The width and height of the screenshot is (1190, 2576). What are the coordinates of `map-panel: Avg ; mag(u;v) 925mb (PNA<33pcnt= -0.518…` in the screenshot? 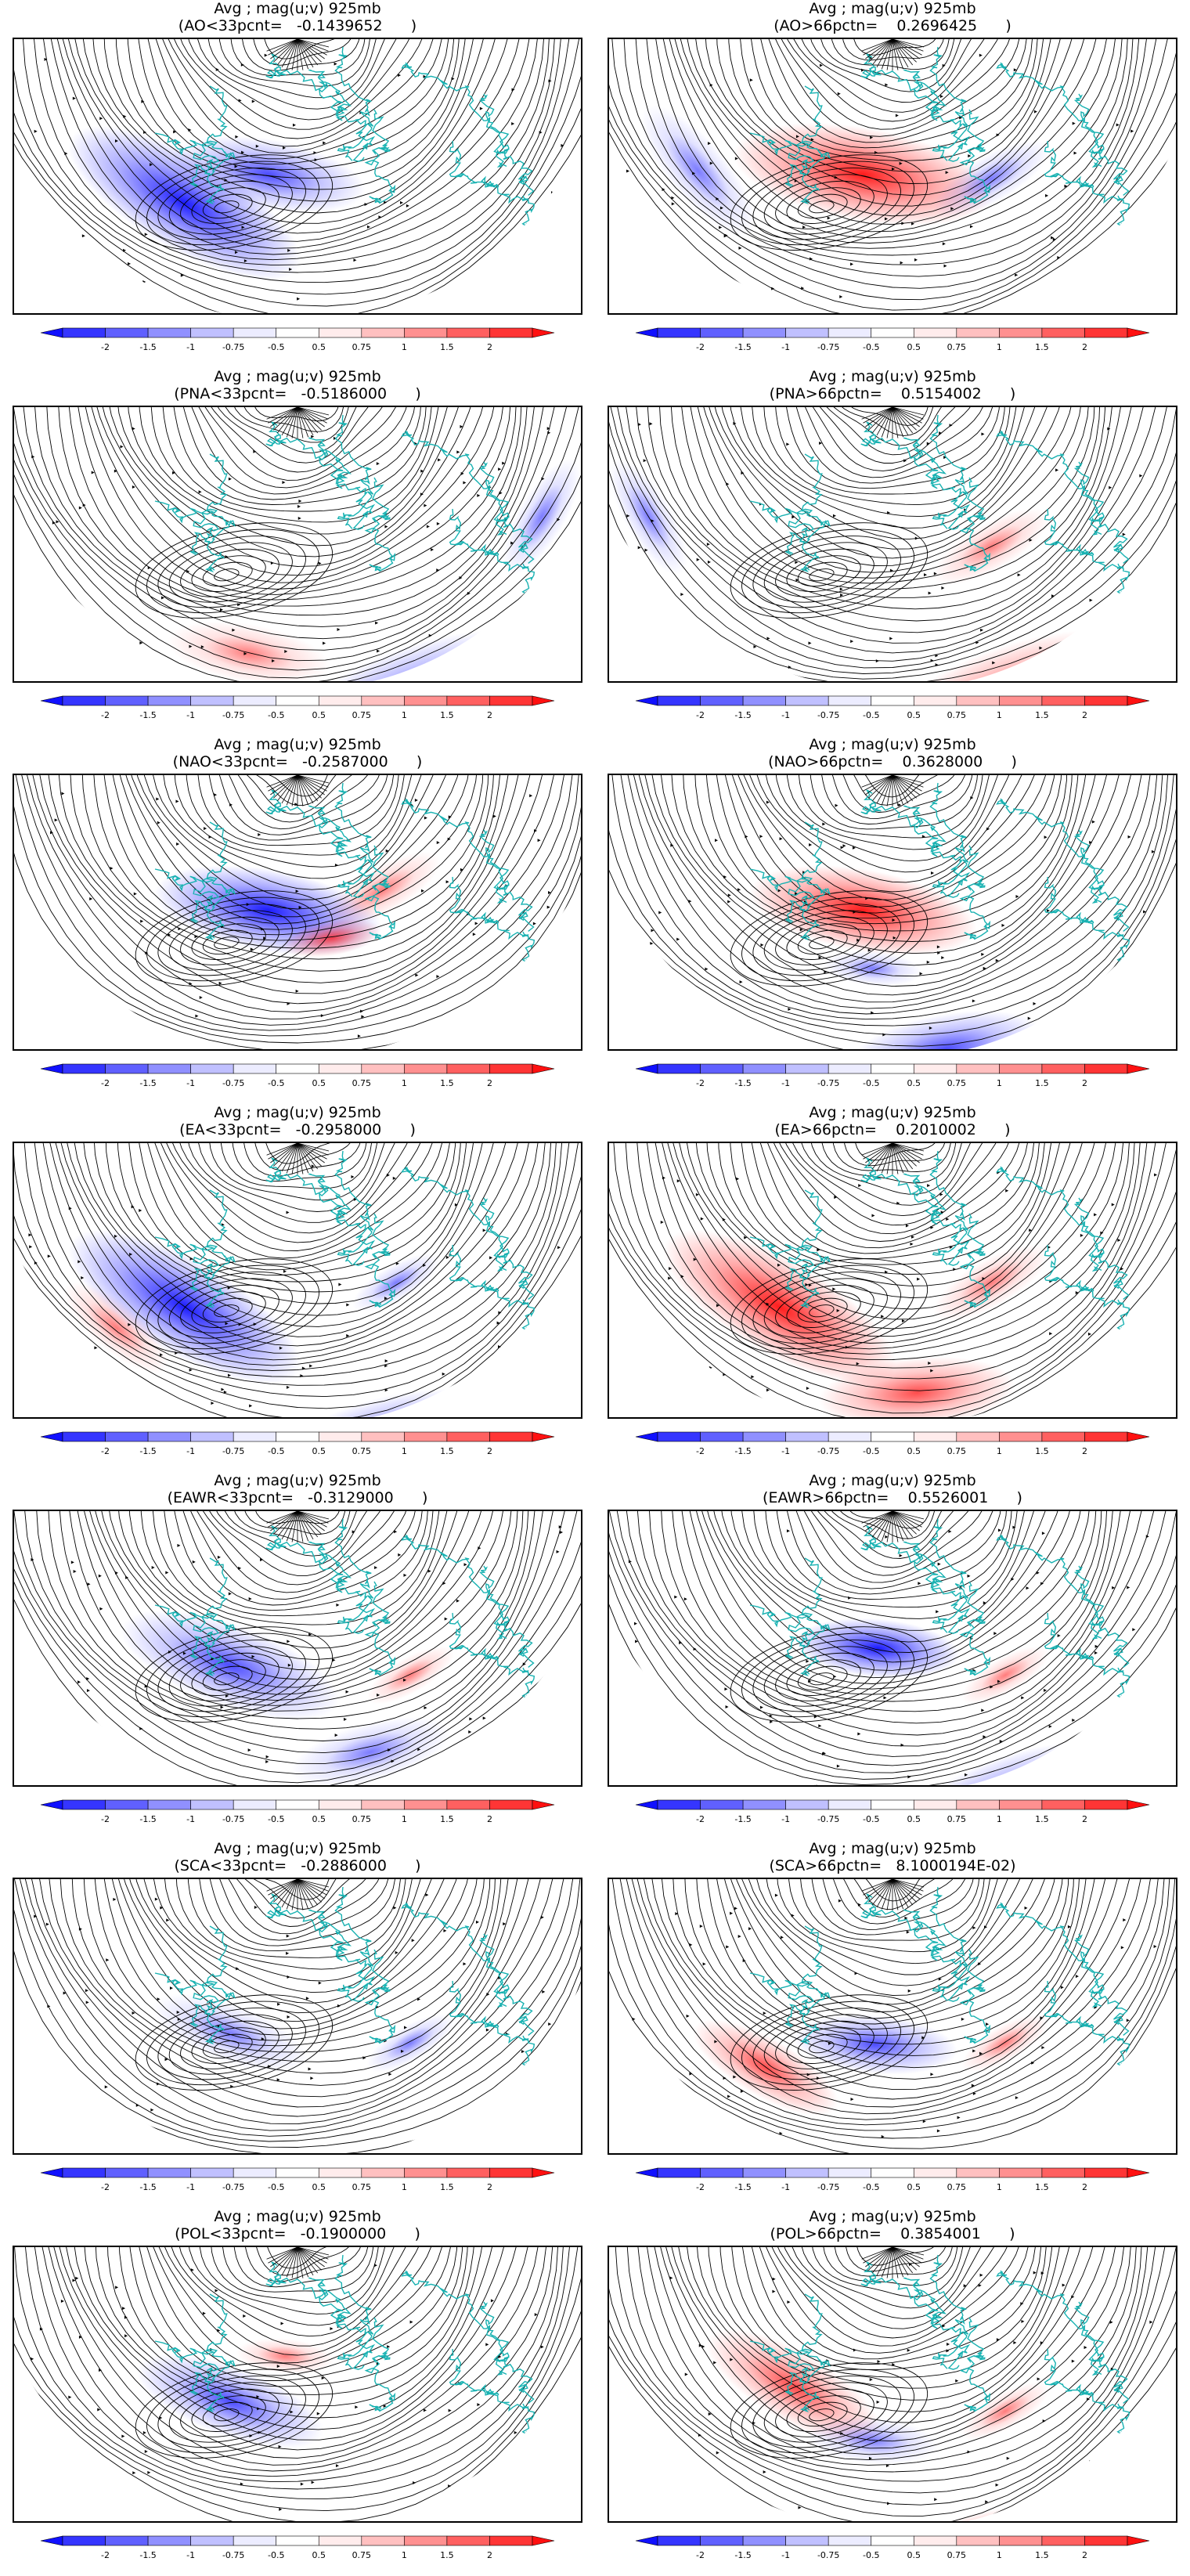 It's located at (297, 552).